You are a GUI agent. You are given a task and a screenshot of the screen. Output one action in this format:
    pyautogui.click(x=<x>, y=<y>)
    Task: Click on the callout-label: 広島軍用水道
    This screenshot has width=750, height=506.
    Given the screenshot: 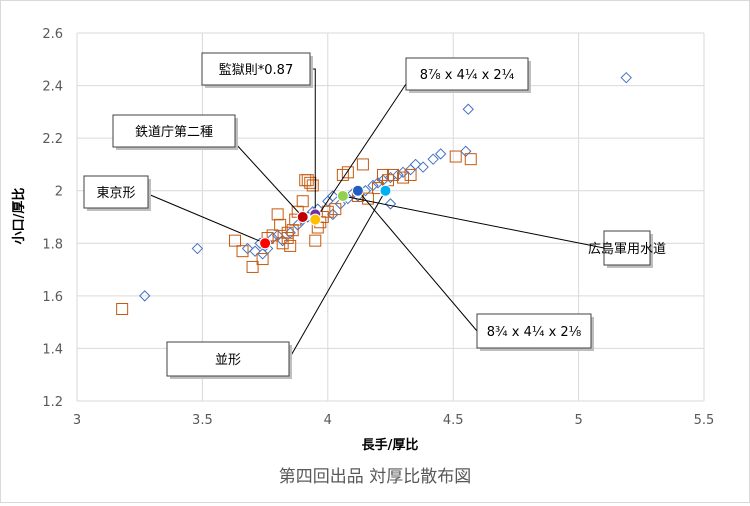 What is the action you would take?
    pyautogui.click(x=627, y=249)
    